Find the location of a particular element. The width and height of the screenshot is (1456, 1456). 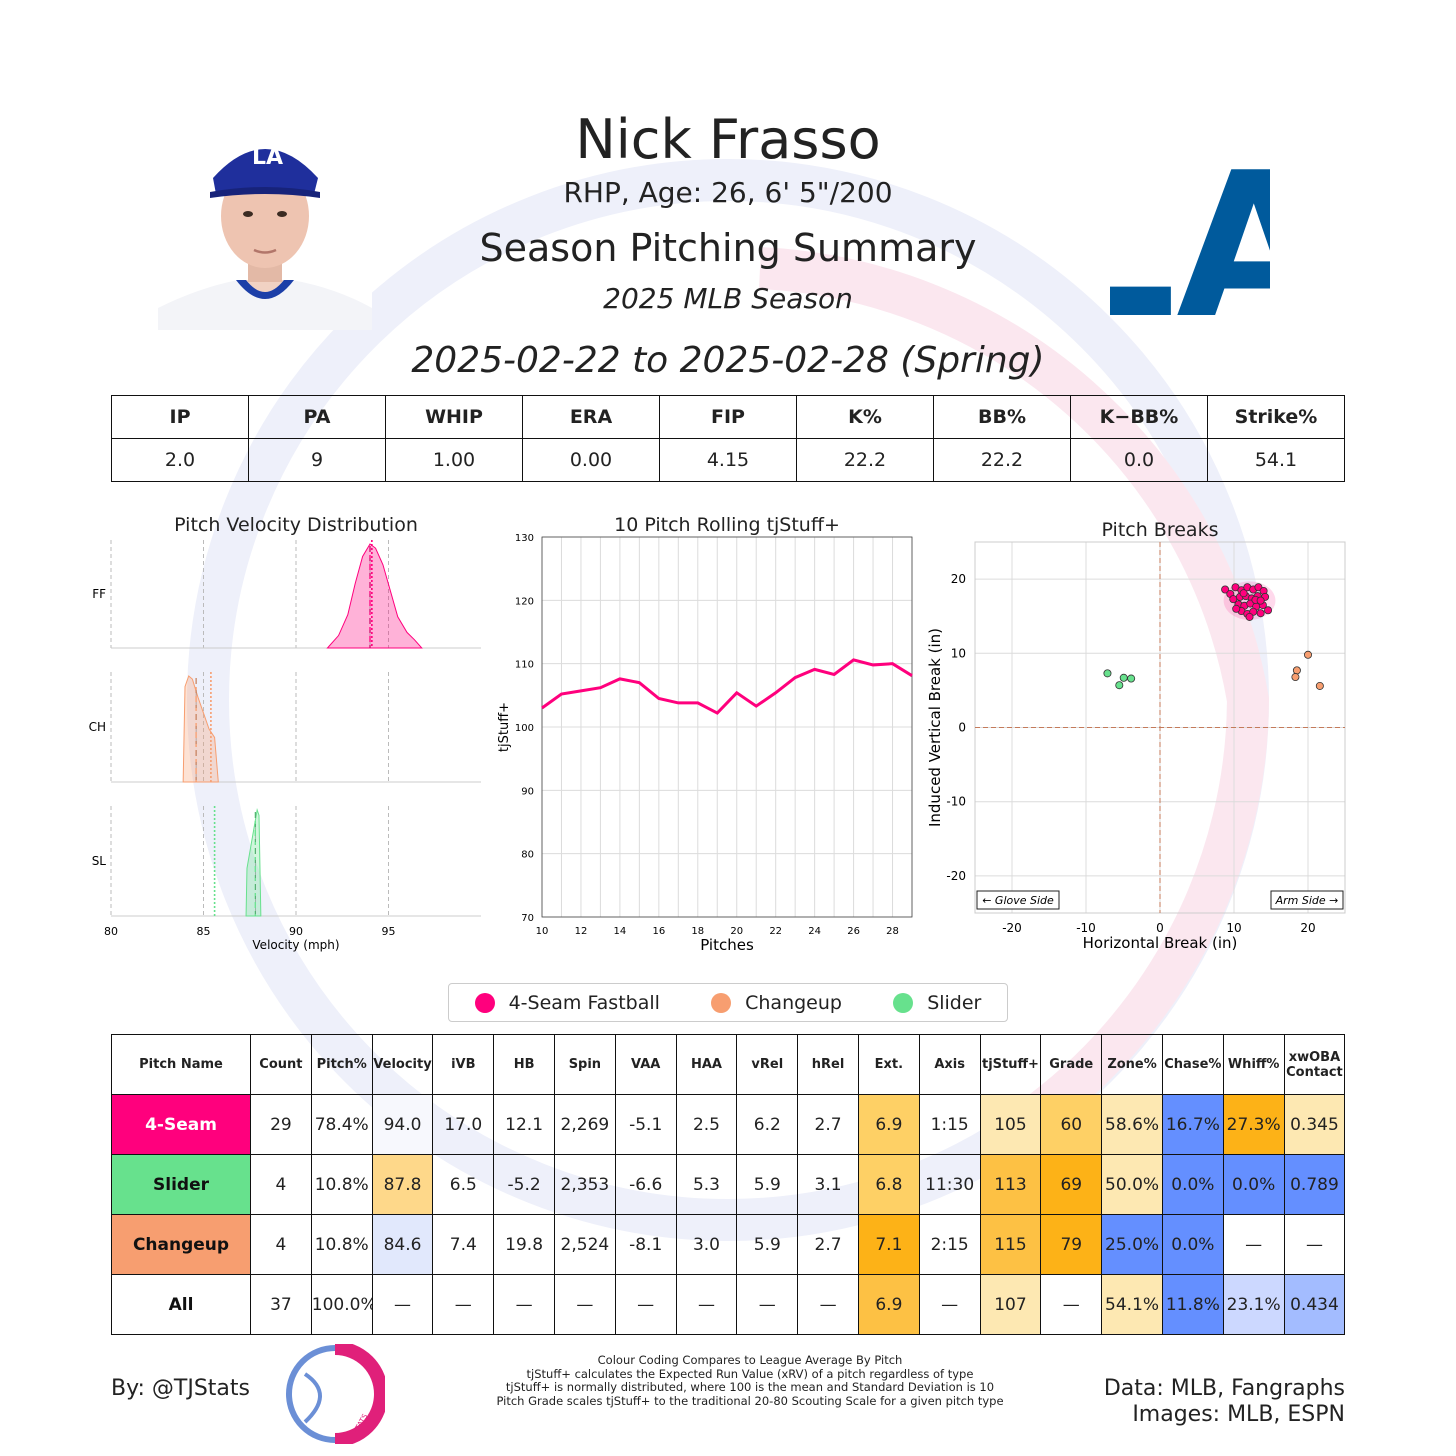

stat-value: 22.2 is located at coordinates (1002, 460).